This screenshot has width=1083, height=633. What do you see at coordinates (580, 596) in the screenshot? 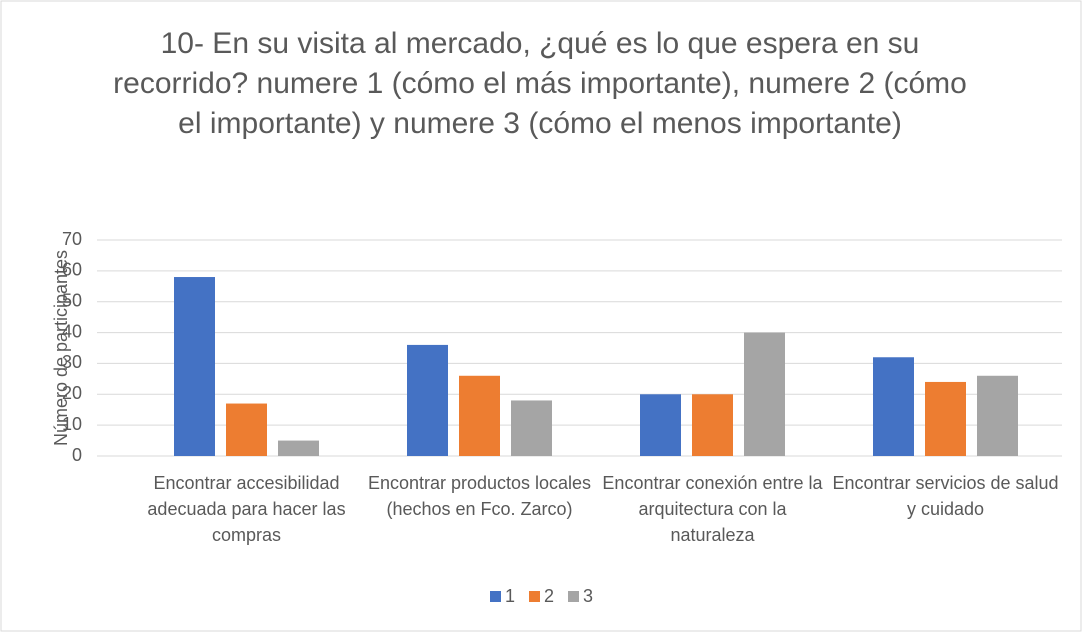
I see `legend-item: 3` at bounding box center [580, 596].